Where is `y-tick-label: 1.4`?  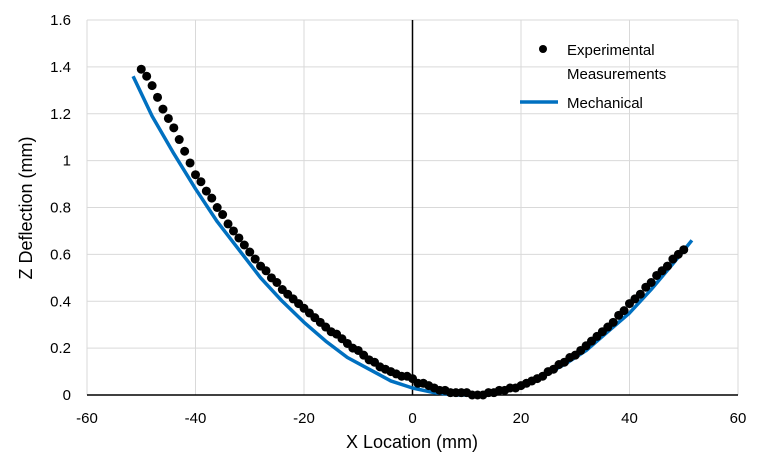
y-tick-label: 1.4 is located at coordinates (60, 67).